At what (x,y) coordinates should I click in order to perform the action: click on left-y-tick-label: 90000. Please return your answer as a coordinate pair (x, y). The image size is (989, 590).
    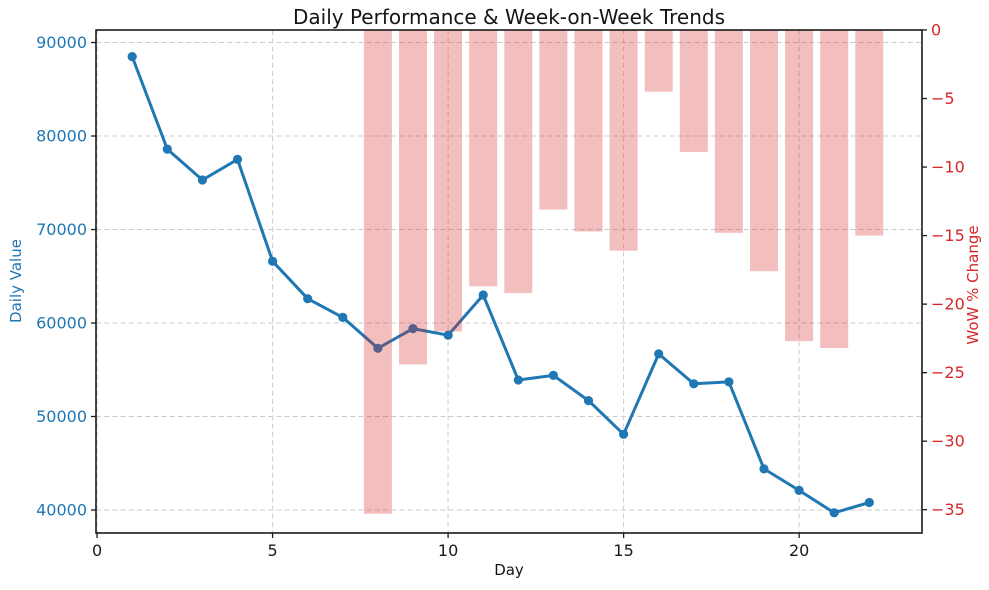
    Looking at the image, I should click on (61, 42).